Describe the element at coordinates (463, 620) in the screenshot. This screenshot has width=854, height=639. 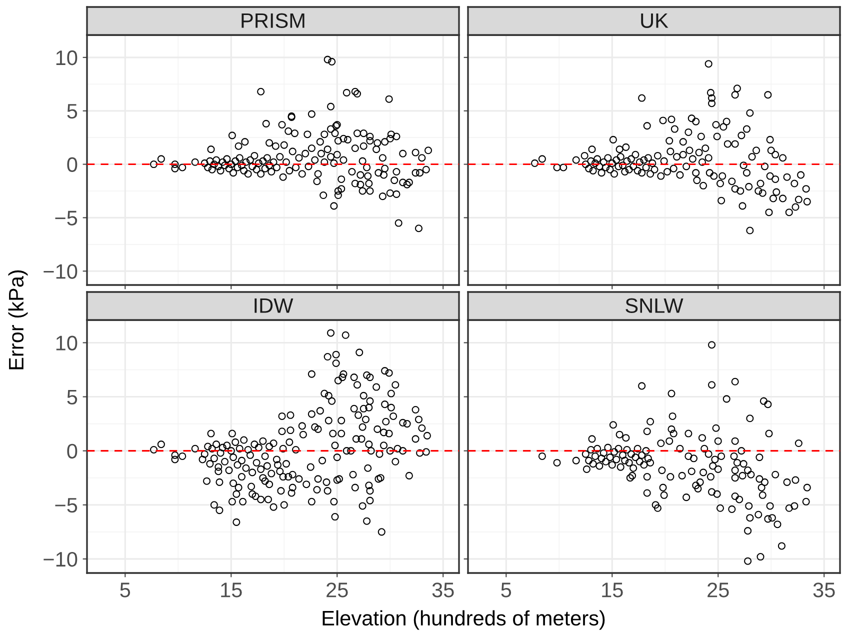
I see `x-axis-title: Elevation (hundreds of meters)` at that location.